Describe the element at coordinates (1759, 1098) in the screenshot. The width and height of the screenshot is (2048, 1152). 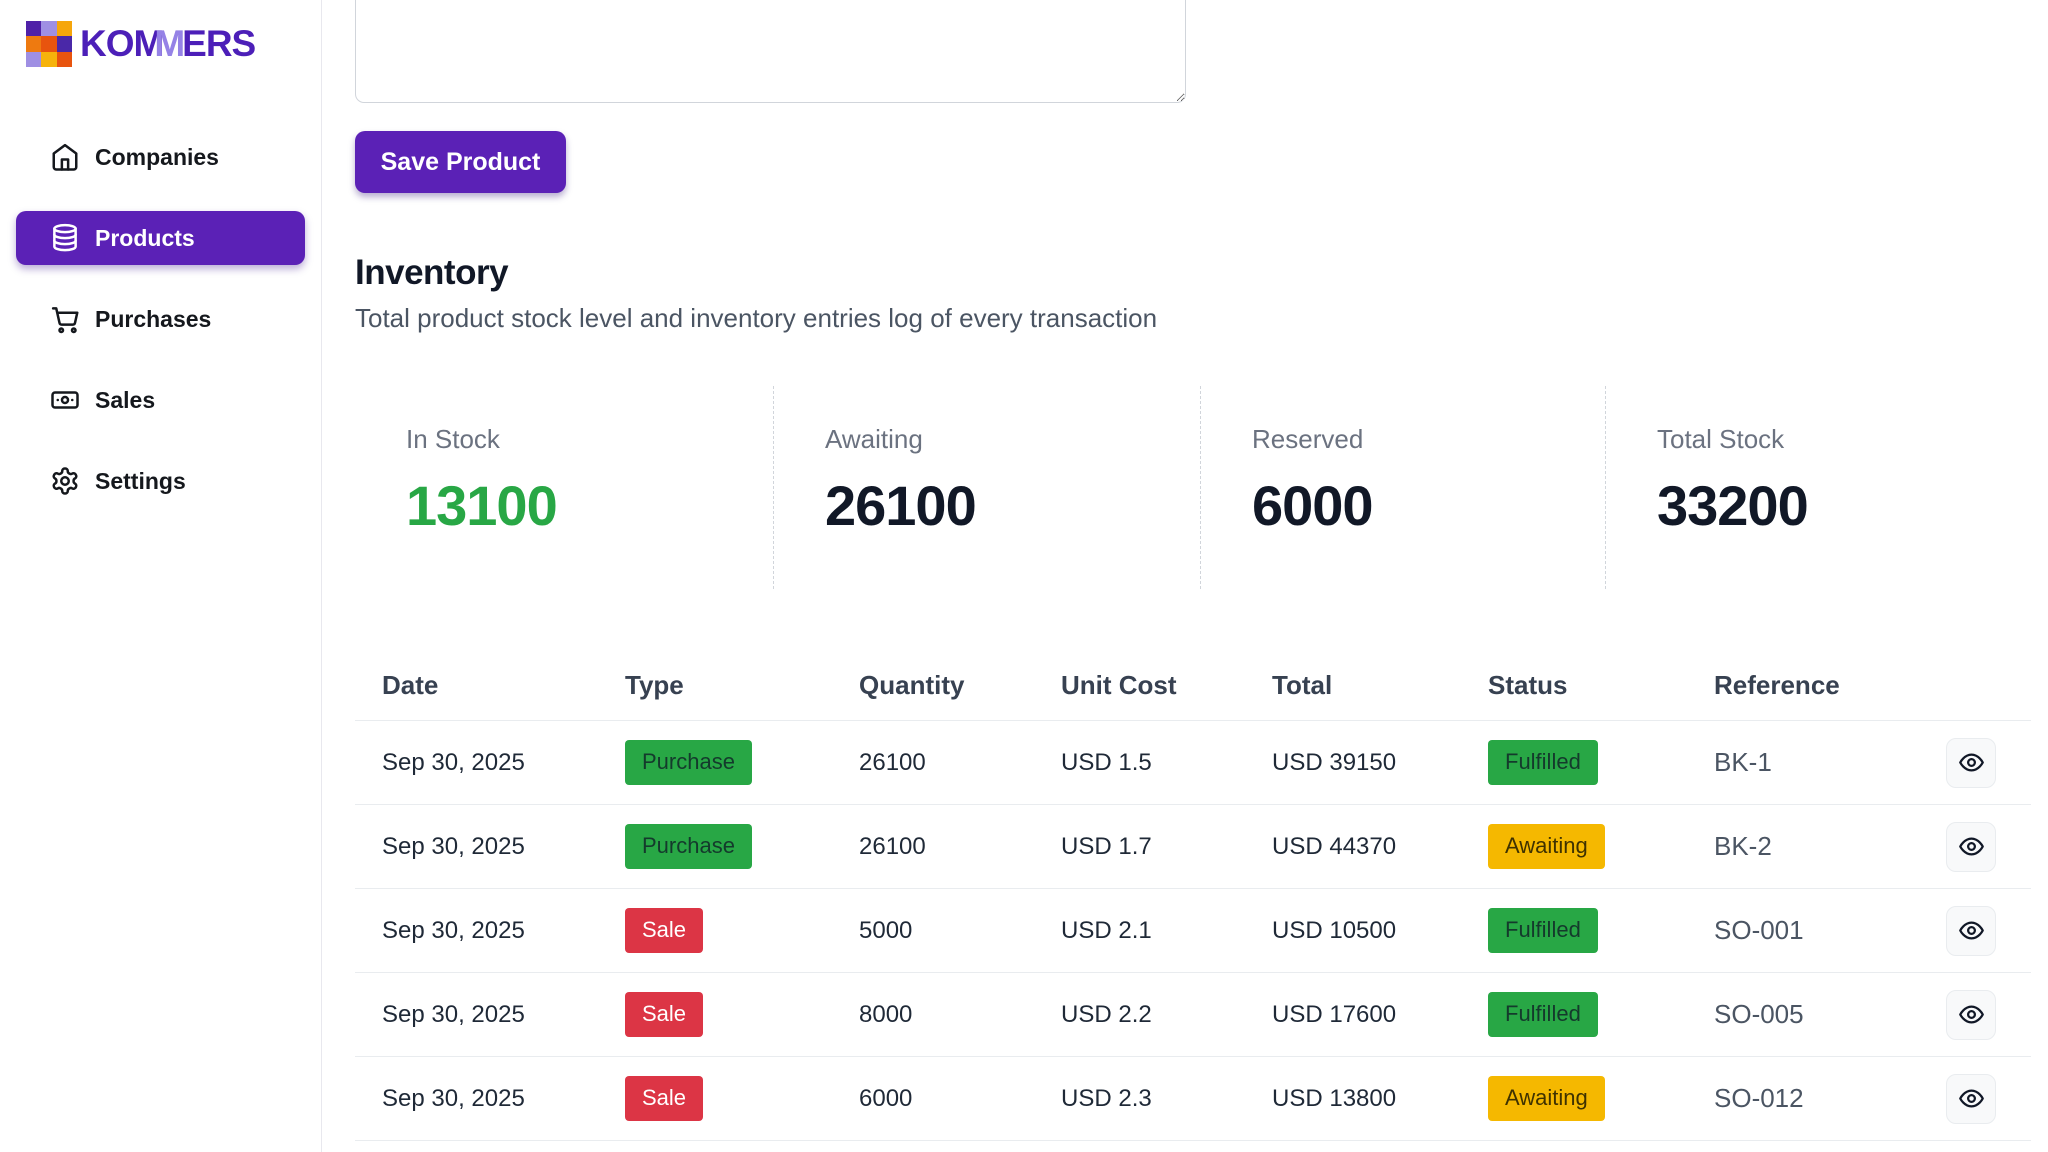
I see `cell-reference: SO-012` at that location.